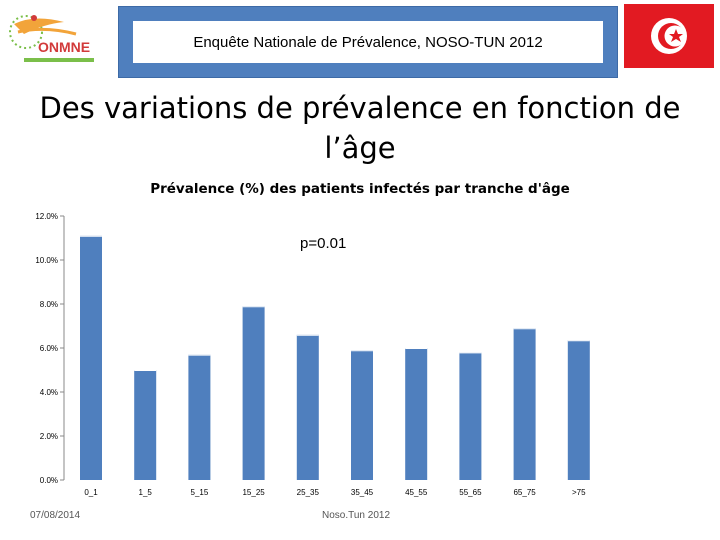 This screenshot has height=540, width=720. Describe the element at coordinates (64, 47) in the screenshot. I see `logo-text: ONMNE` at that location.